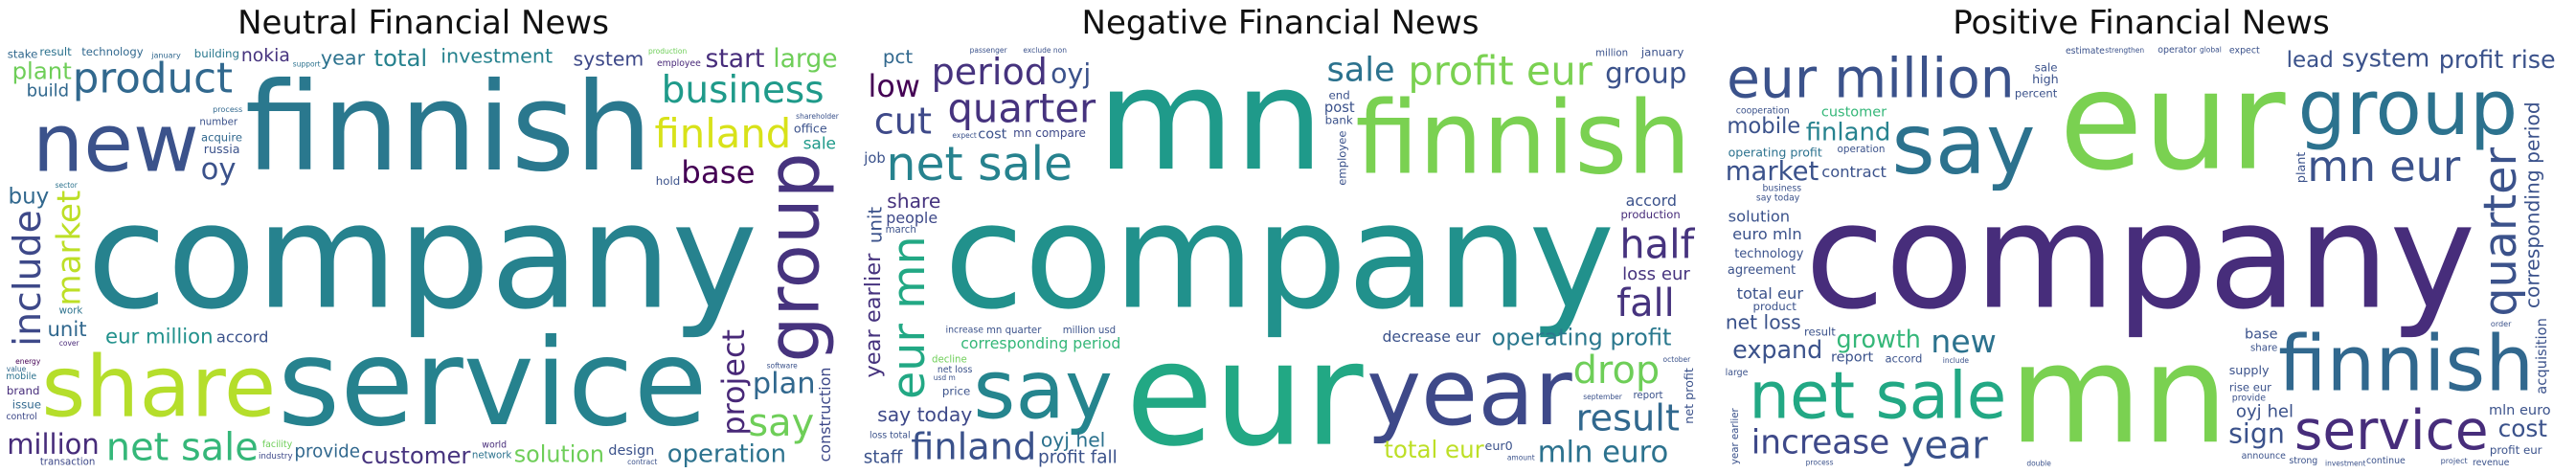  Describe the element at coordinates (53, 444) in the screenshot. I see `word-million: million` at that location.